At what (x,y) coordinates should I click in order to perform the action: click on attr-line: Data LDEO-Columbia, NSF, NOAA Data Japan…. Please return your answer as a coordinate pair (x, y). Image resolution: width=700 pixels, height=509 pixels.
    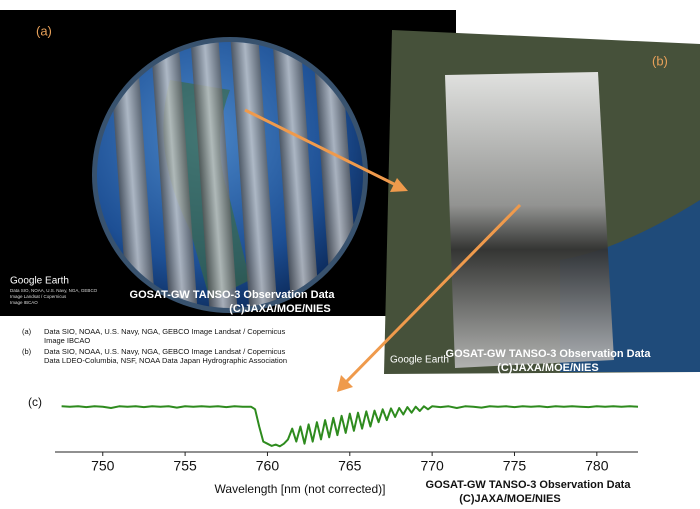
    Looking at the image, I should click on (165, 360).